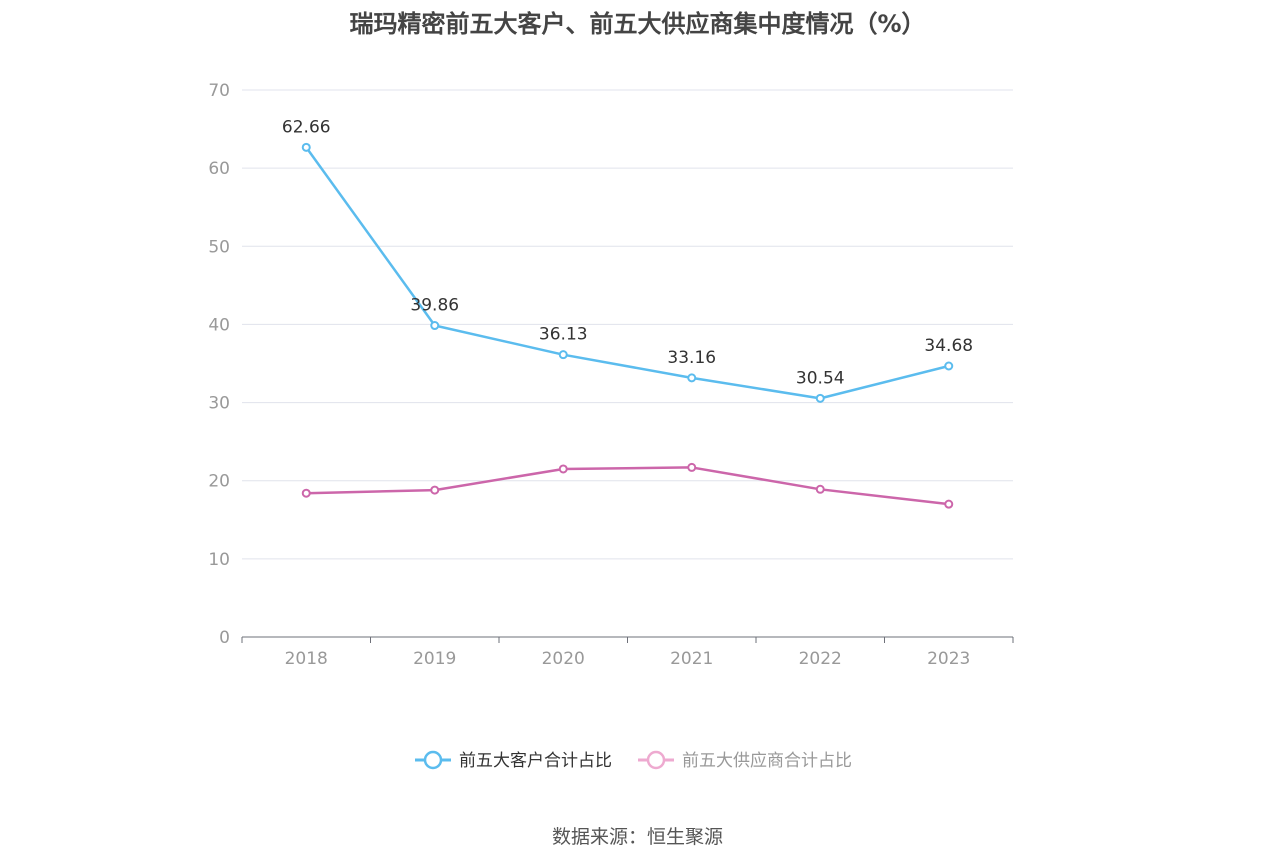 Image resolution: width=1275 pixels, height=862 pixels. I want to click on legend-label: 前五大供应商合计占比, so click(767, 761).